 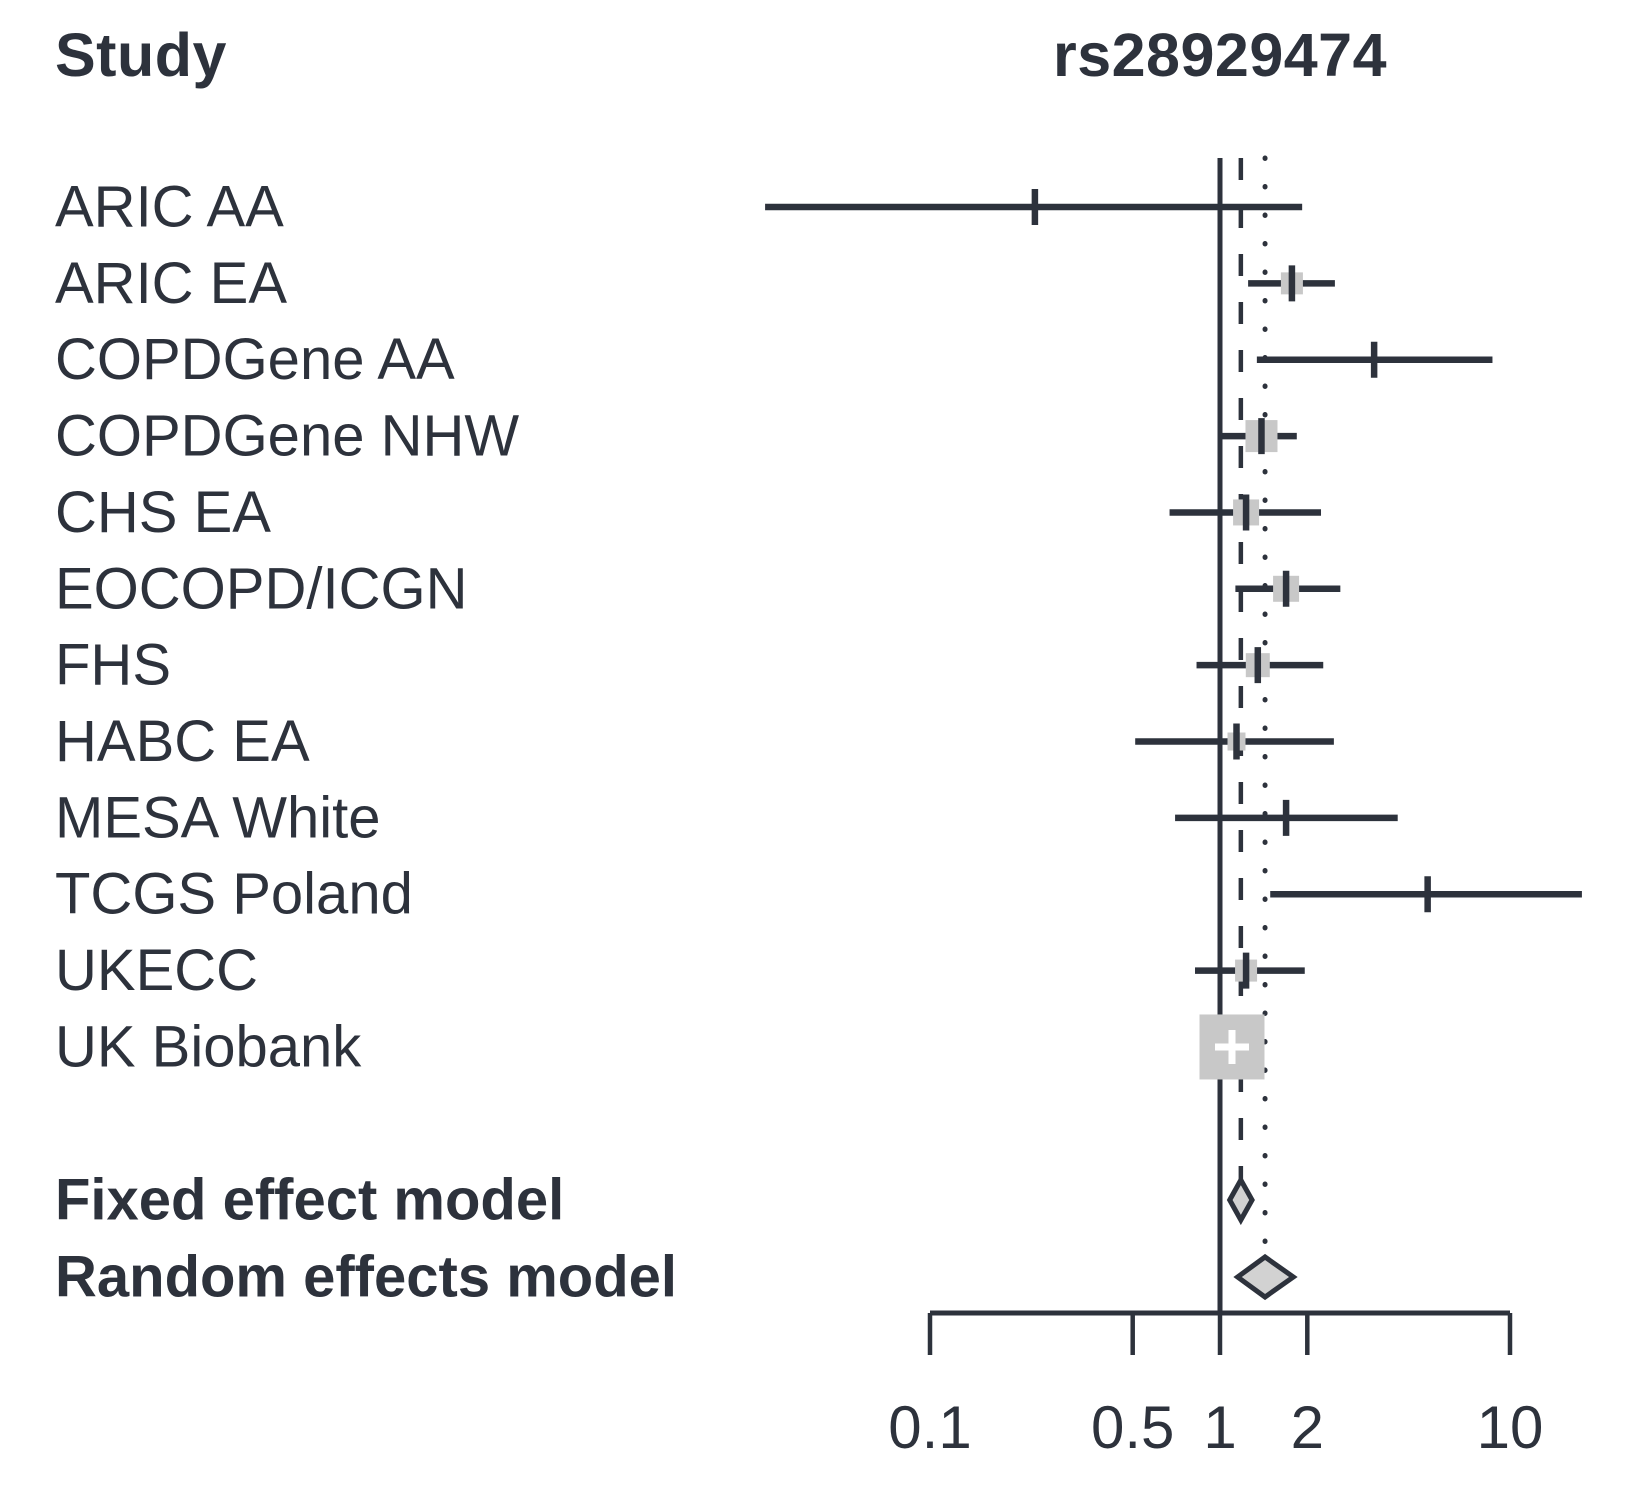 I want to click on study-label: HABC EA, so click(x=182, y=741).